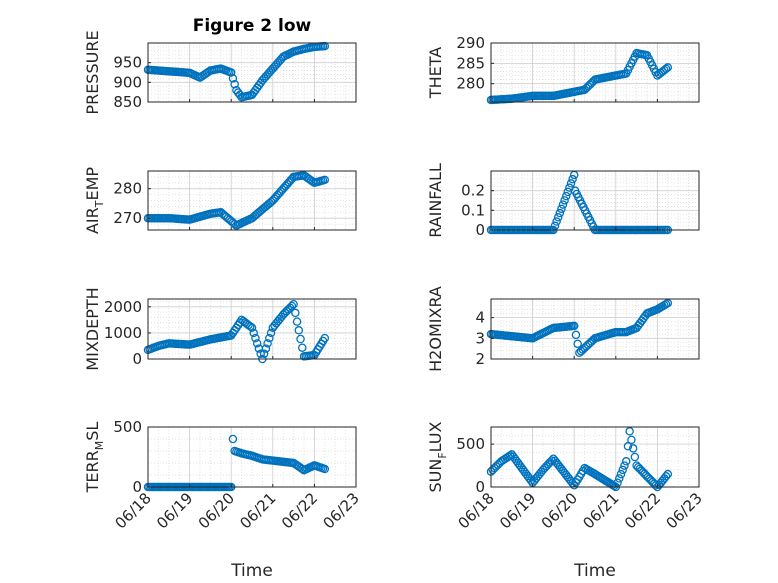  What do you see at coordinates (473, 210) in the screenshot?
I see `y-tick-label: 0.1` at bounding box center [473, 210].